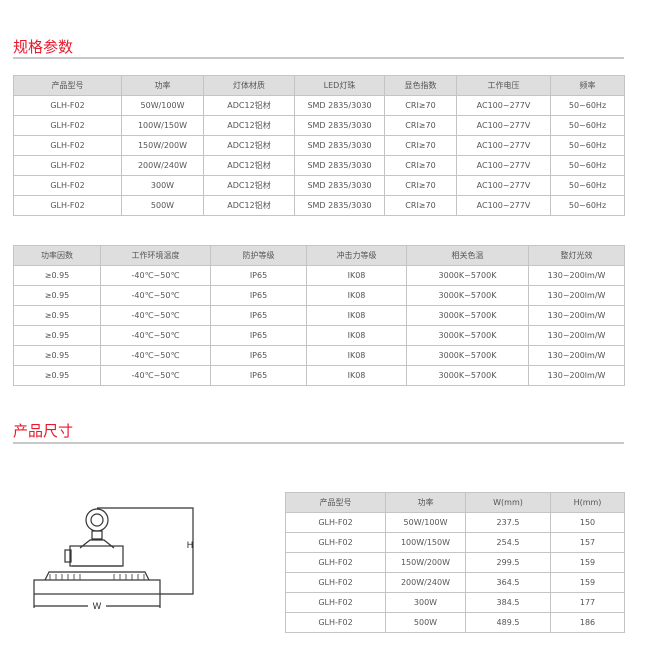 The width and height of the screenshot is (650, 657). What do you see at coordinates (508, 522) in the screenshot?
I see `table-cell: 237.5` at bounding box center [508, 522].